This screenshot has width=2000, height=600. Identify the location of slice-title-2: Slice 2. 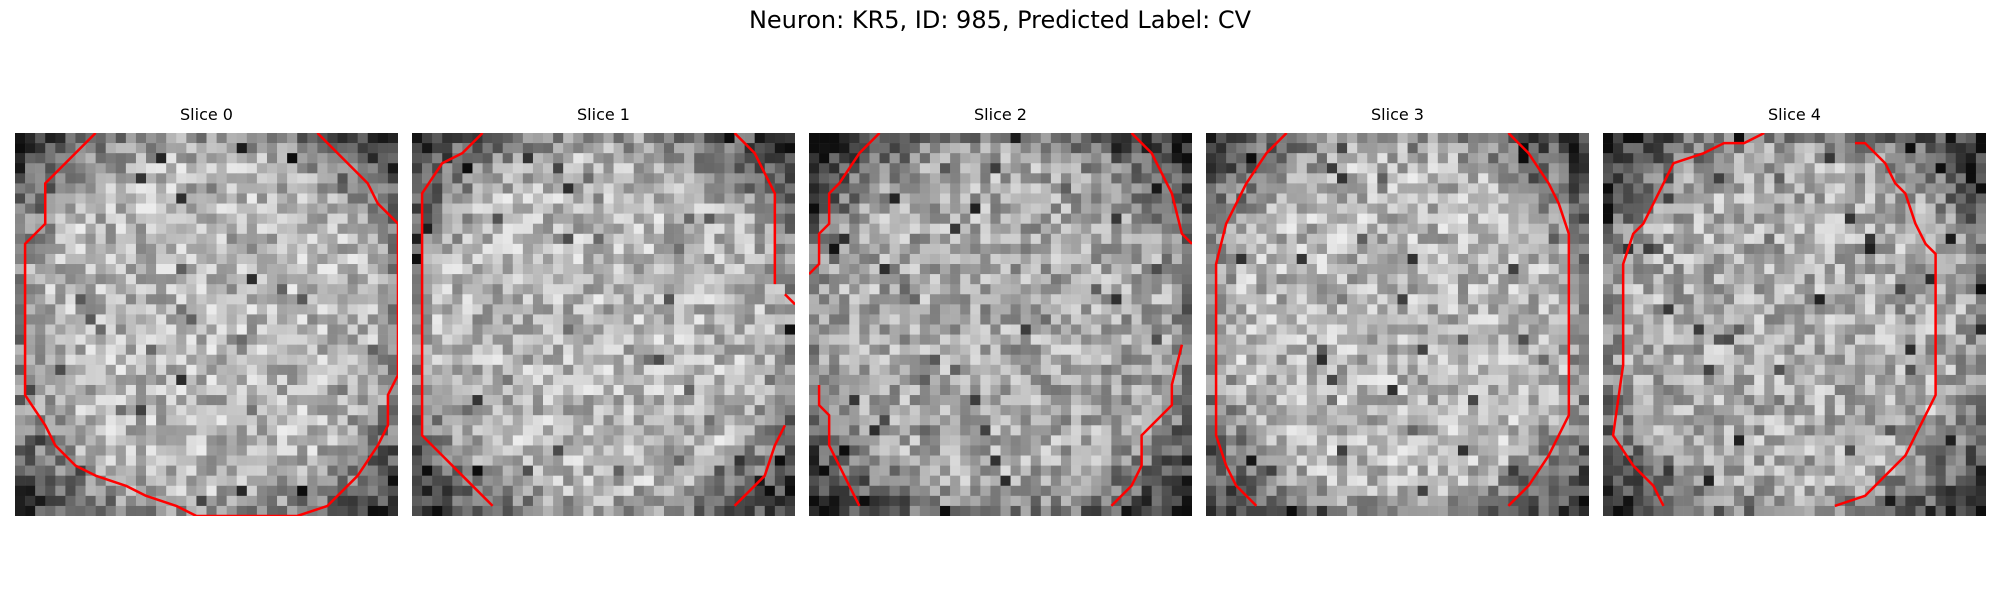
(1000, 114).